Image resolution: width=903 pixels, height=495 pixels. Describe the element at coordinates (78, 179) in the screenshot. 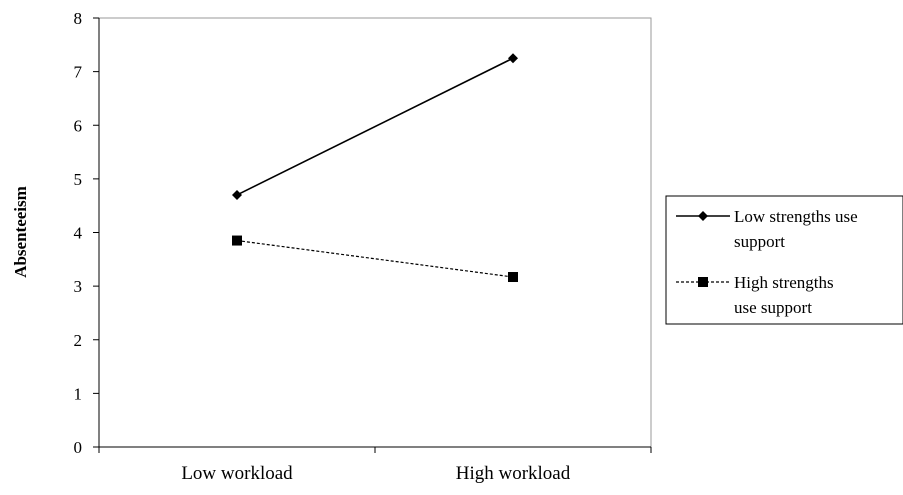

I see `y-tick-label: 5` at that location.